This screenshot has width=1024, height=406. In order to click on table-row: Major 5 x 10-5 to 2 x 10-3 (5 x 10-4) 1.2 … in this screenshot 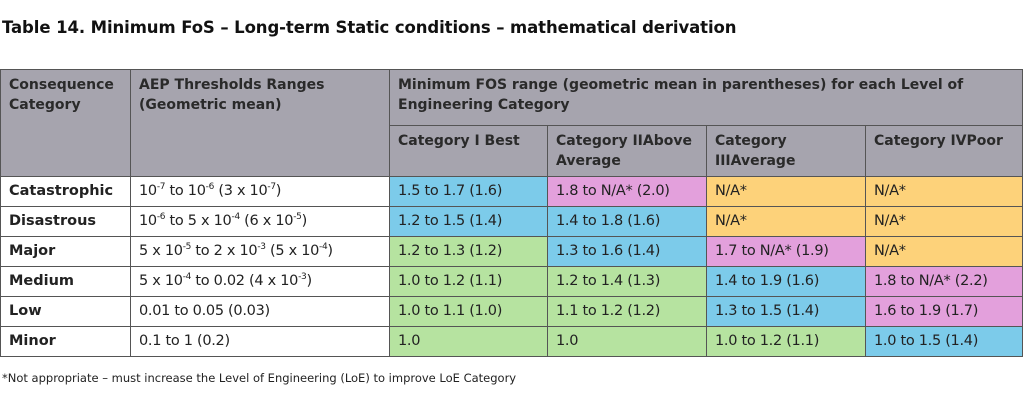, I will do `click(512, 251)`.